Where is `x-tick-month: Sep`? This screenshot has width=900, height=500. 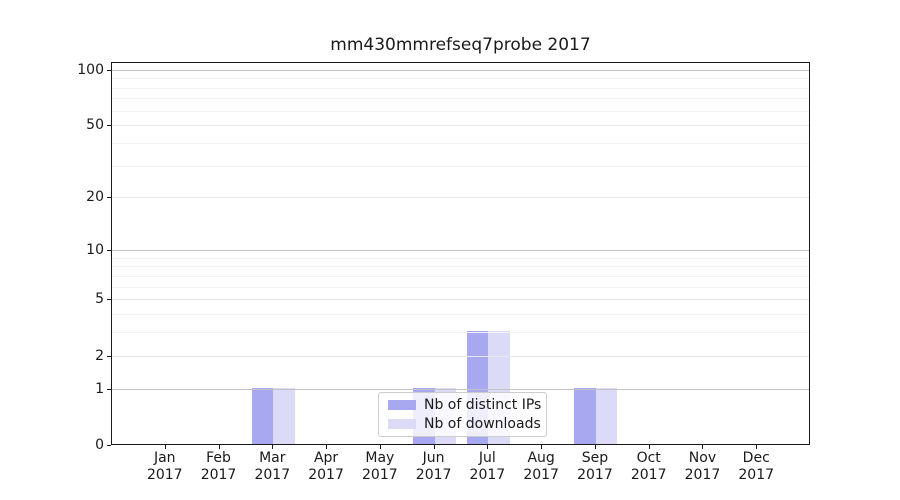
x-tick-month: Sep is located at coordinates (595, 458).